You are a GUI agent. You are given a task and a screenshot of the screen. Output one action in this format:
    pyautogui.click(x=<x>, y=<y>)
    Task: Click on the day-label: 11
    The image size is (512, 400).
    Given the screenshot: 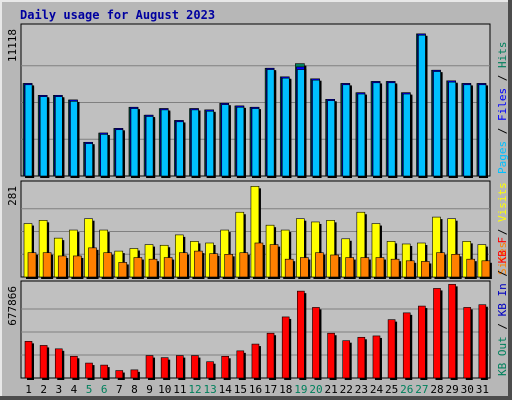 What is the action you would take?
    pyautogui.click(x=179, y=389)
    